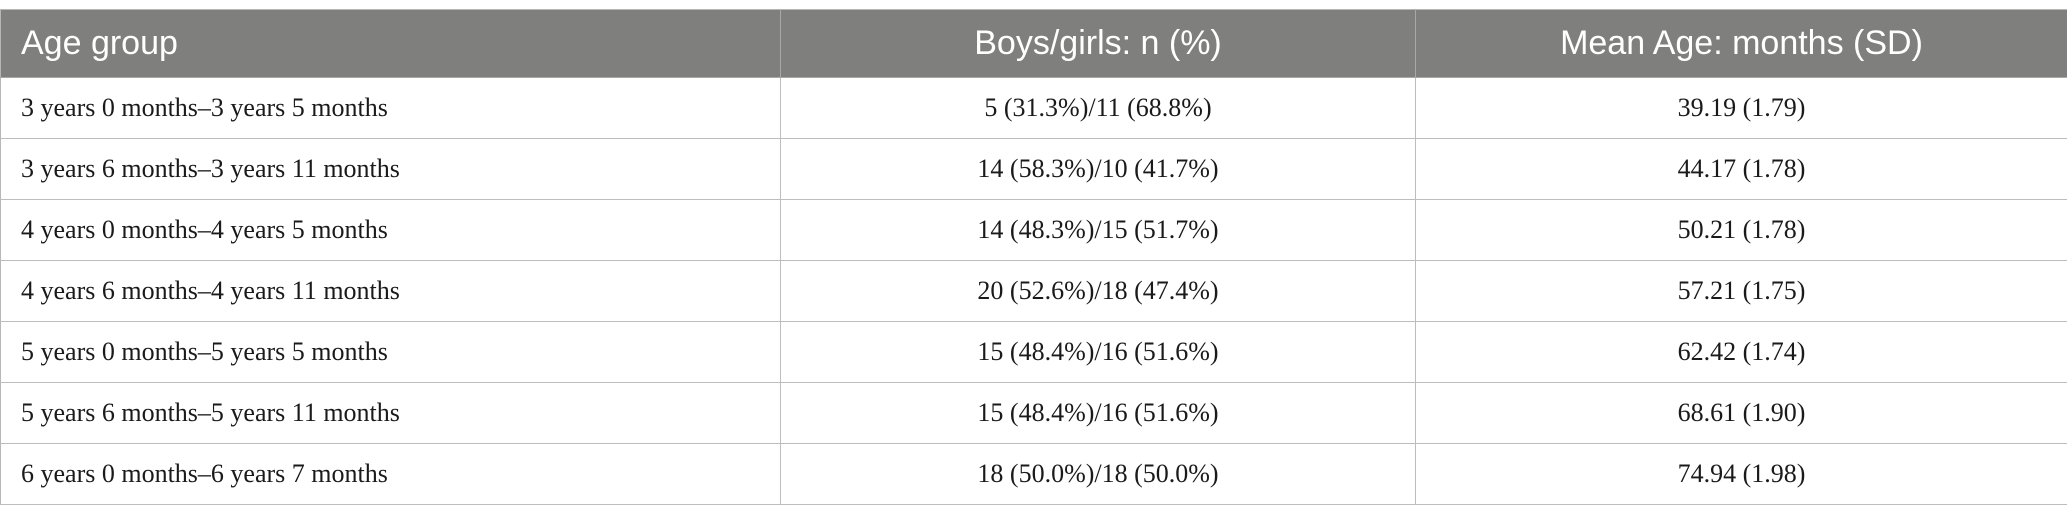 The image size is (2067, 525). I want to click on cell-age-group: 4 years 6 months–4 years 11 months, so click(390, 291).